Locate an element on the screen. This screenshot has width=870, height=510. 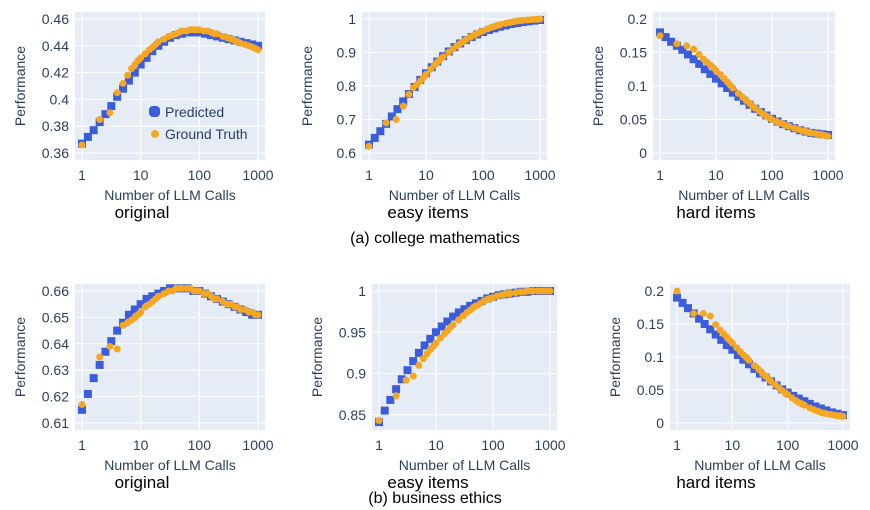
y-tick-label: 0.4 is located at coordinates (60, 99).